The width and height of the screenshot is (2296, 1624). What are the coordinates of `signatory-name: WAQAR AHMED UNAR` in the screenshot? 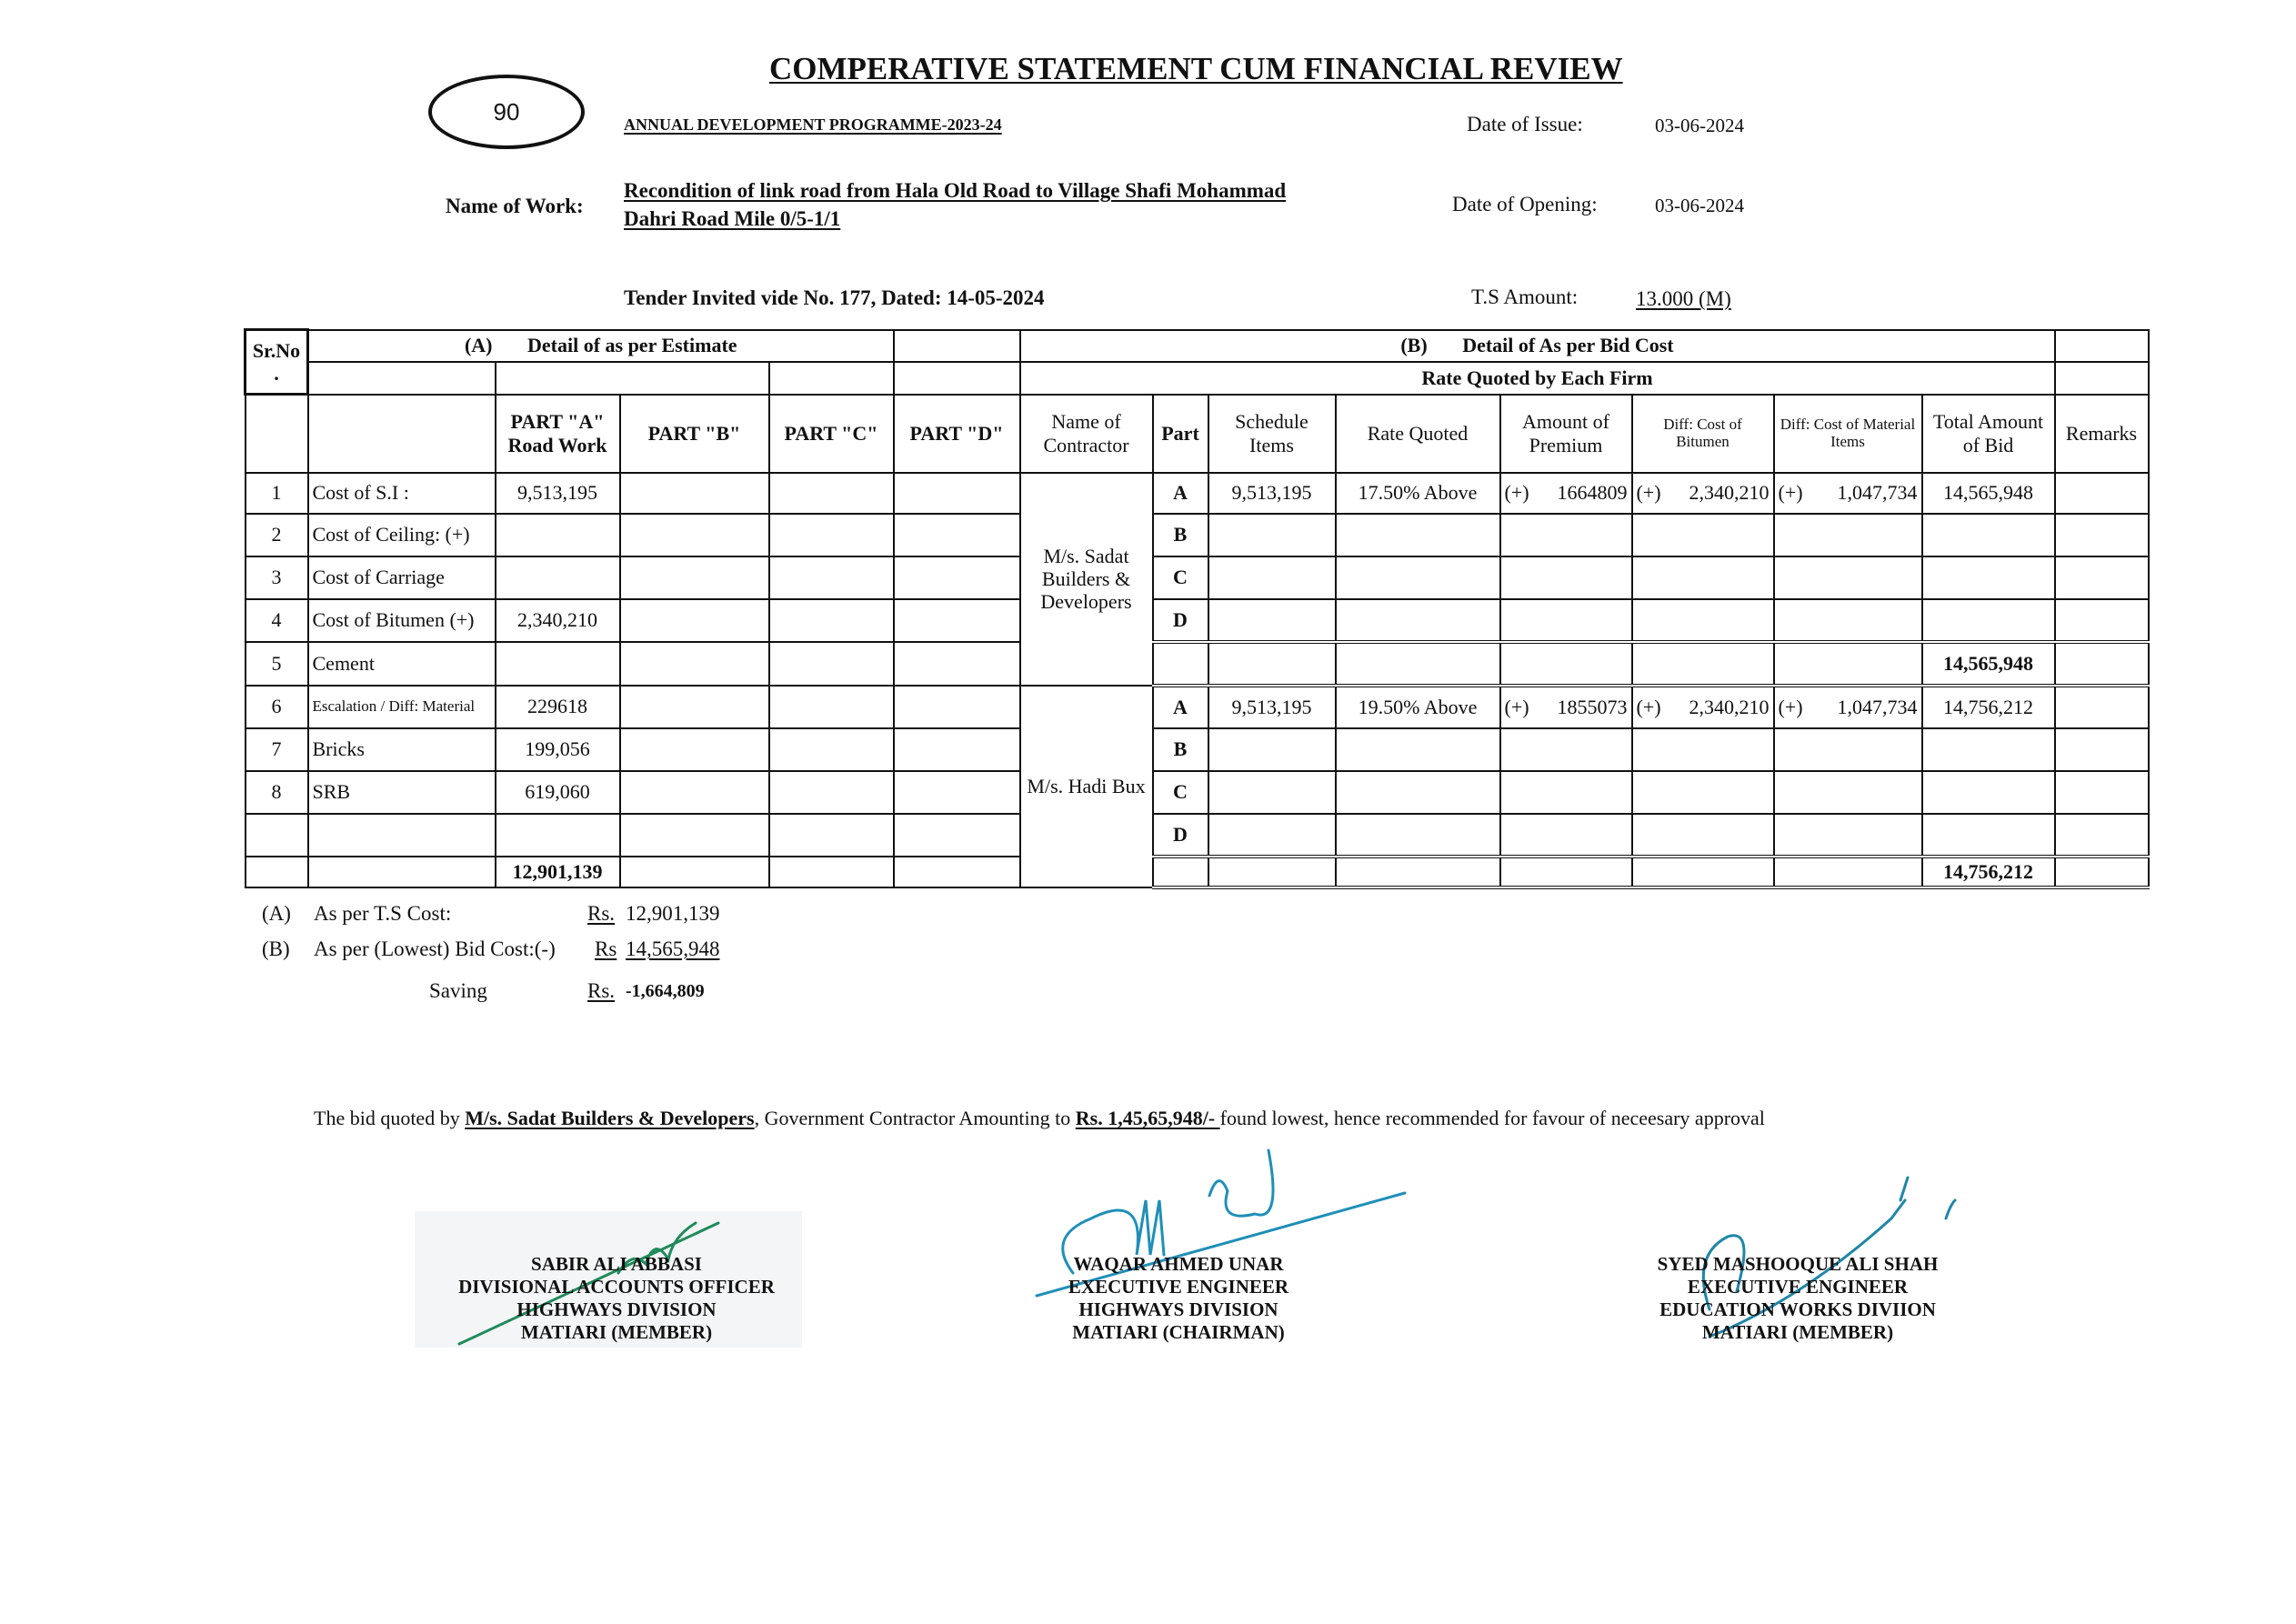 It's located at (1178, 1264).